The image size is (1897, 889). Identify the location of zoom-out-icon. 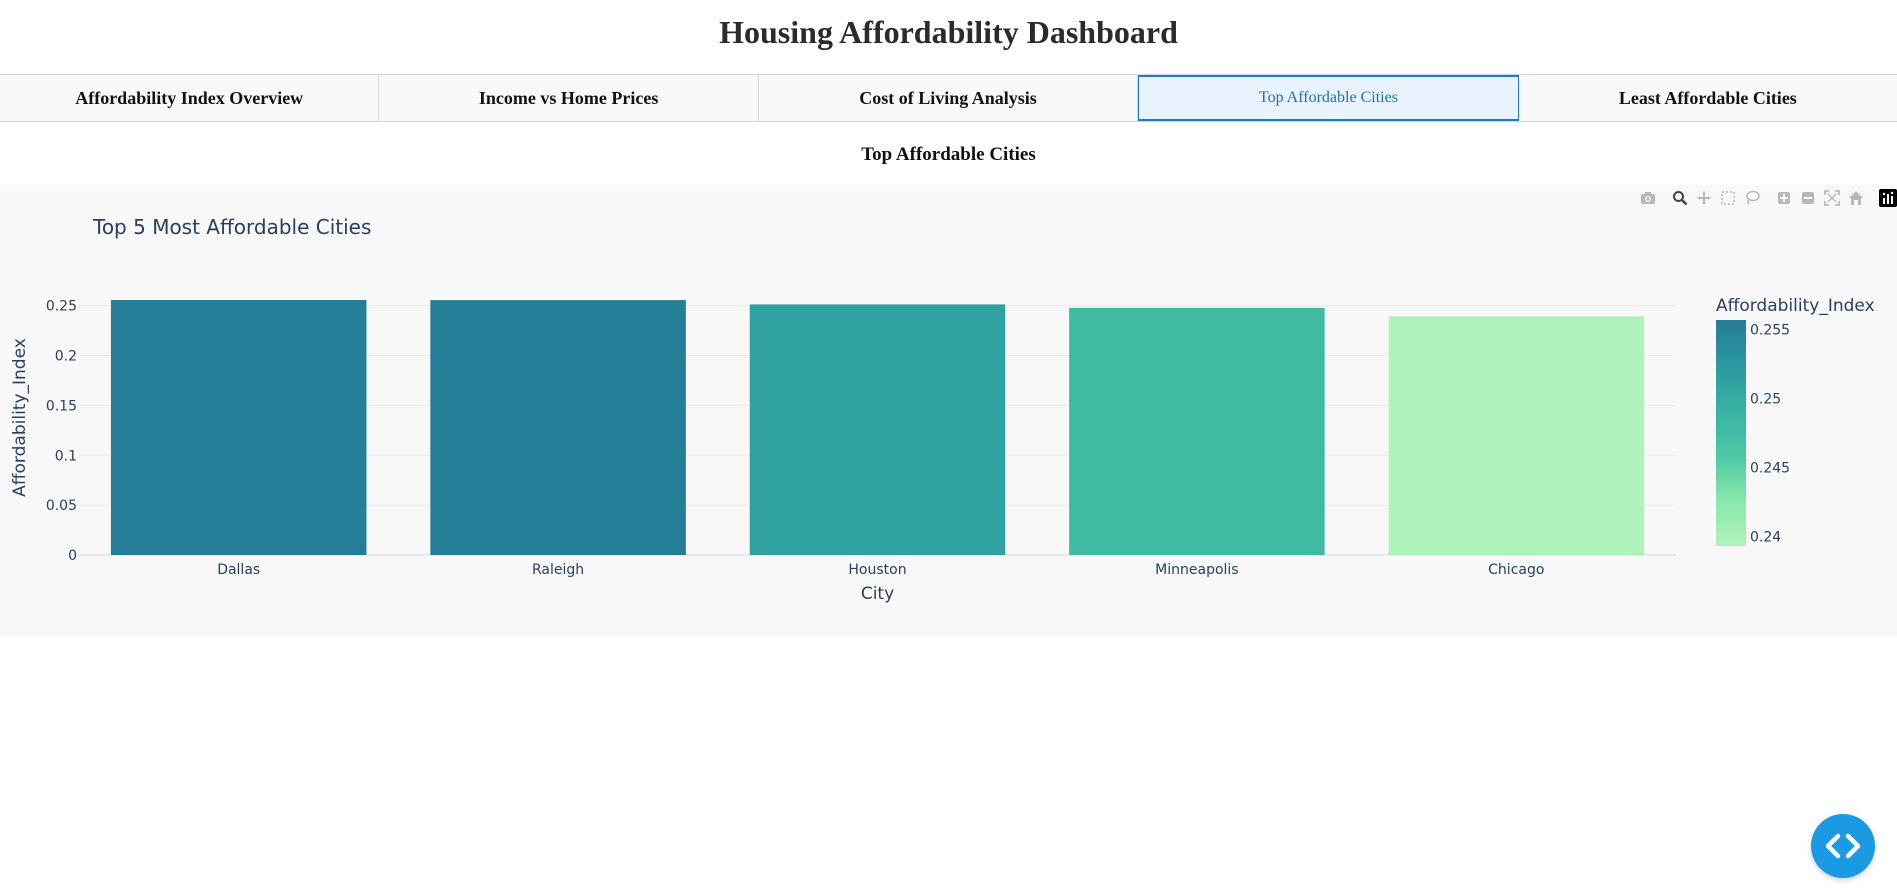
(1808, 198).